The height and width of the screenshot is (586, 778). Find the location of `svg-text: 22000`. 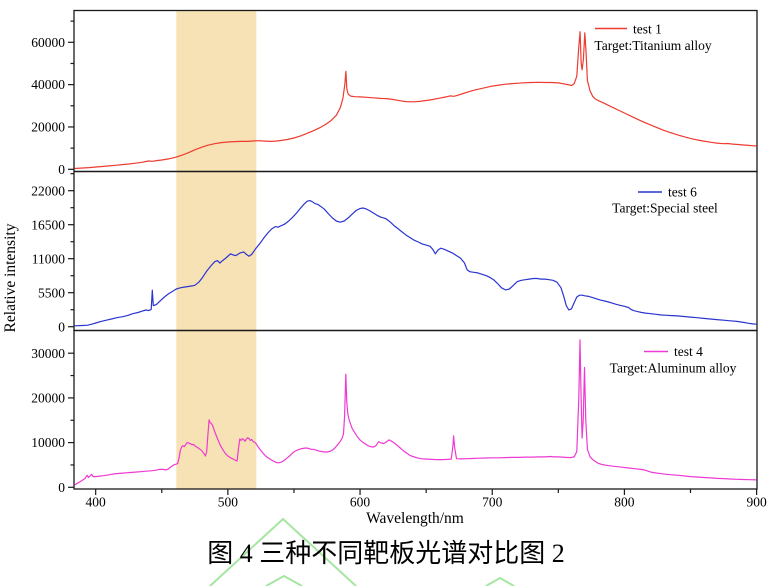

svg-text: 22000 is located at coordinates (48, 190).